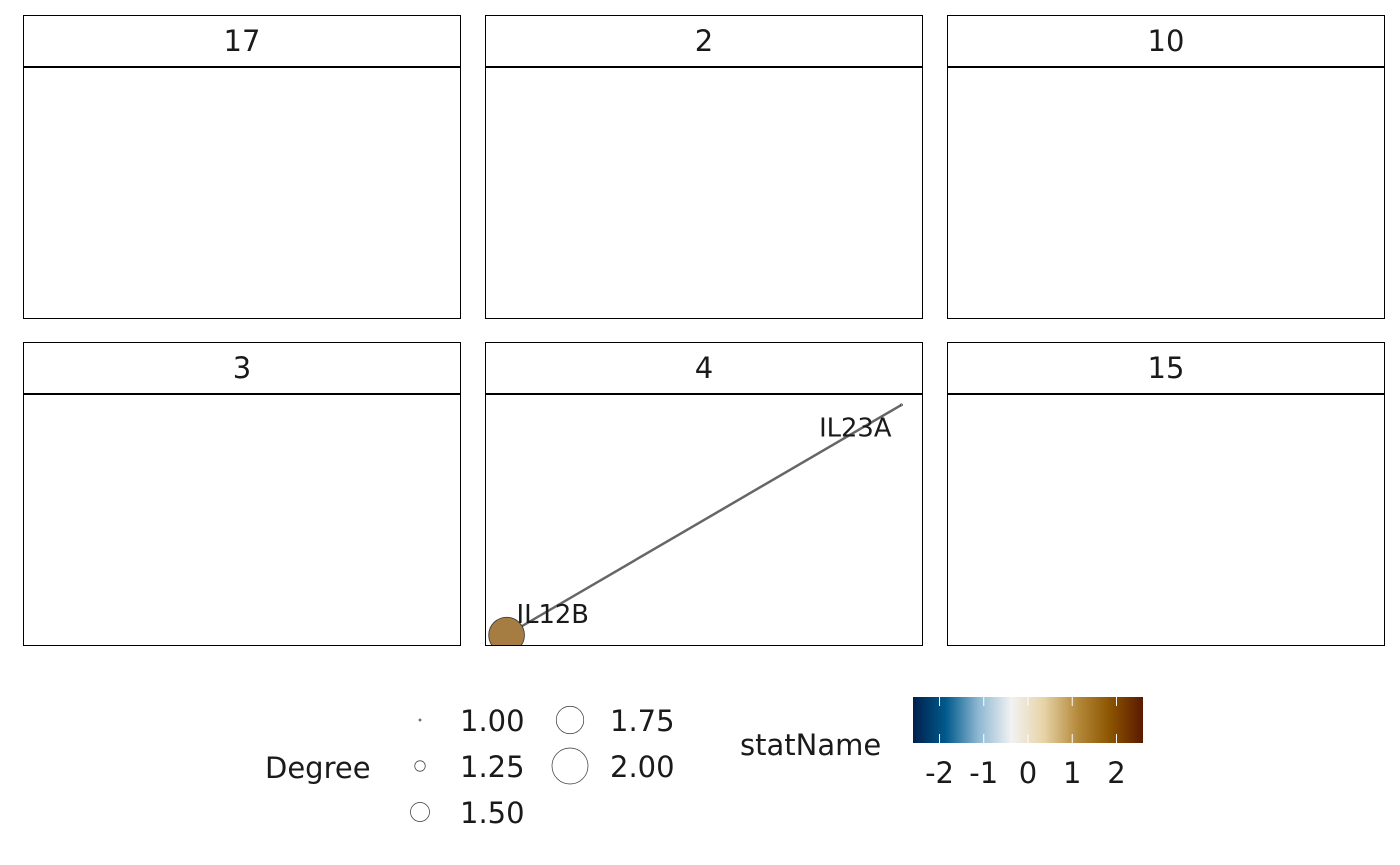 The image size is (1400, 865). I want to click on node-label: IL23A, so click(855, 429).